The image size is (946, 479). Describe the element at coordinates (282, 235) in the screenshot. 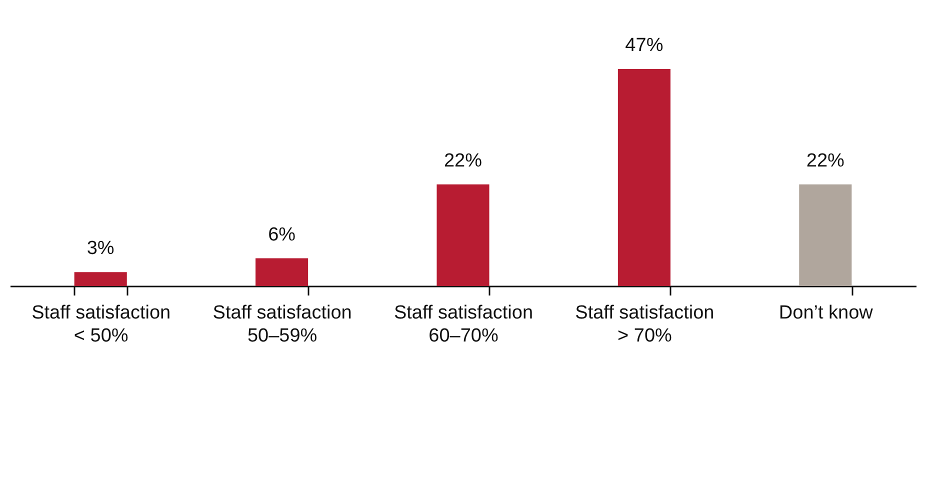

I see `data-label: 6%` at that location.